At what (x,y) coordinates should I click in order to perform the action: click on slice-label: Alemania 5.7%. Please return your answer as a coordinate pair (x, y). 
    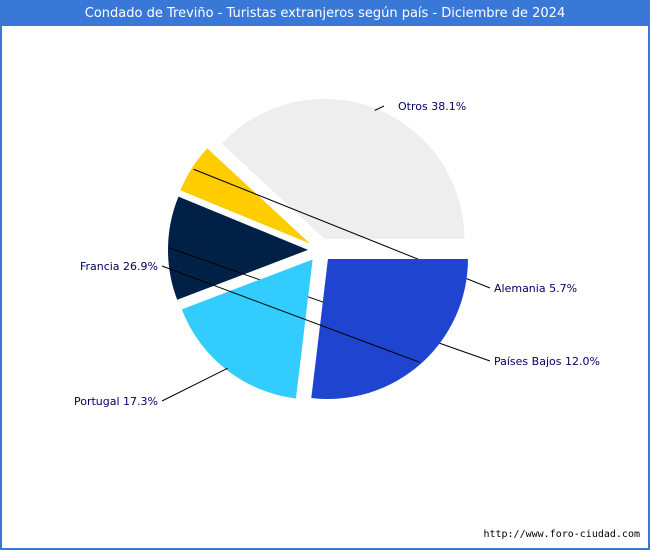
    Looking at the image, I should click on (535, 288).